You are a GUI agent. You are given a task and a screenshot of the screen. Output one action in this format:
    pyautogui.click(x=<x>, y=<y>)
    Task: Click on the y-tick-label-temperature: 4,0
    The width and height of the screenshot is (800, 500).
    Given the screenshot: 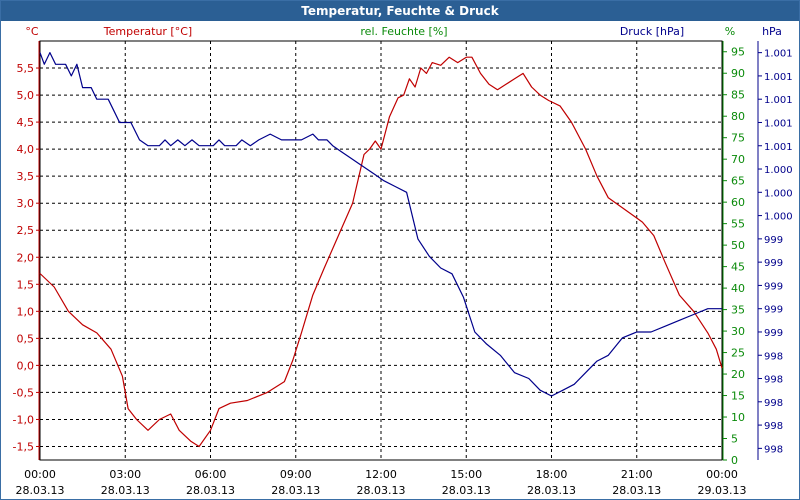 What is the action you would take?
    pyautogui.click(x=26, y=149)
    